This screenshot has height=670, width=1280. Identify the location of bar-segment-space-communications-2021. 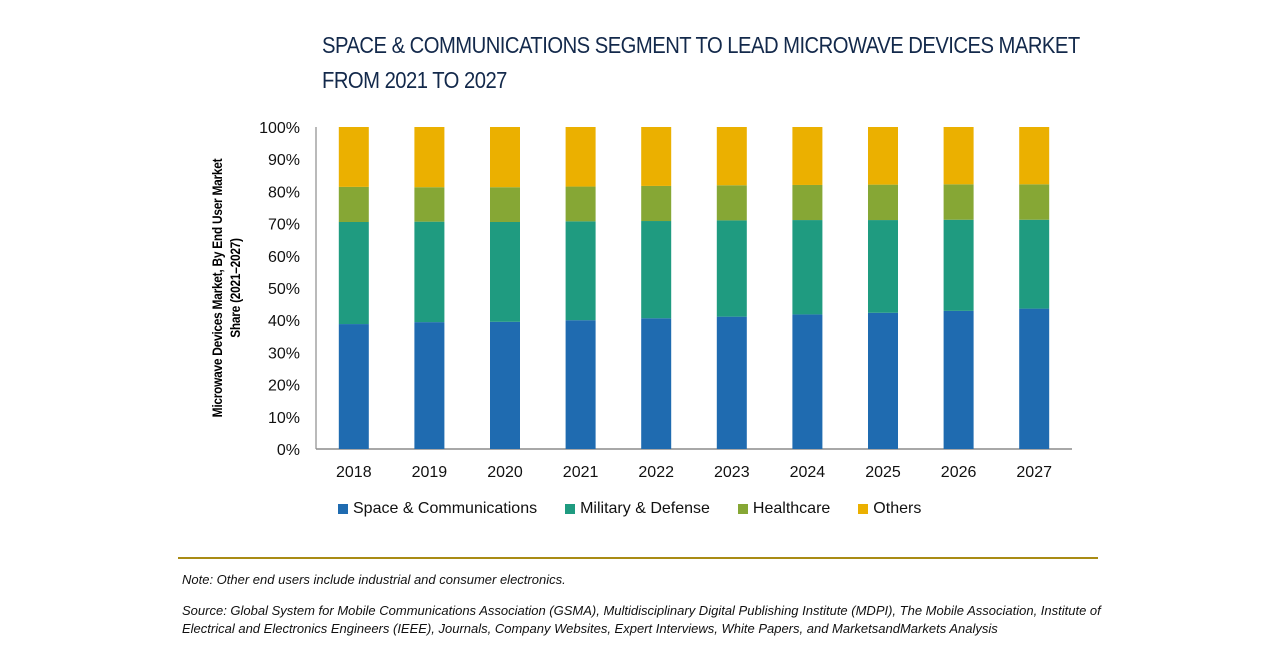
(580, 384).